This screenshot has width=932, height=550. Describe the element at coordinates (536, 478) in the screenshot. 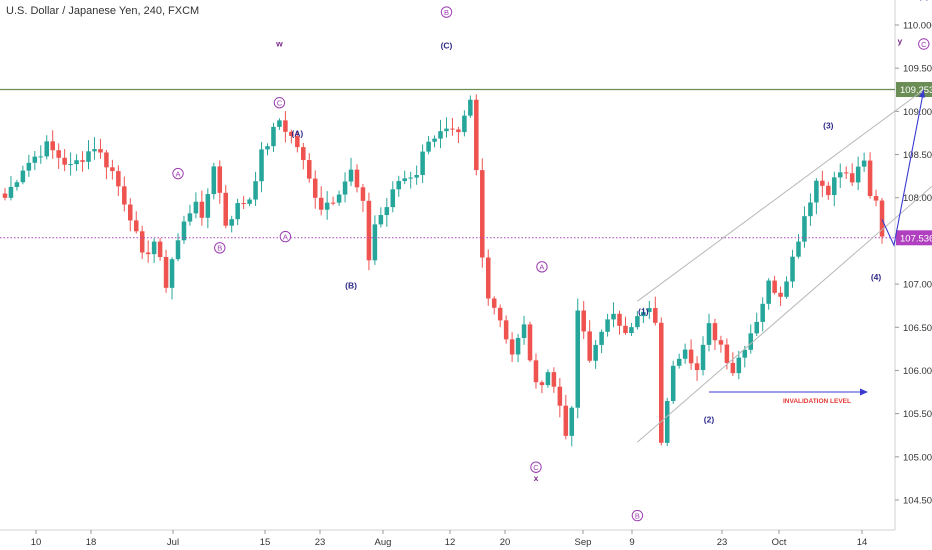

I see `wave-label: x` at that location.